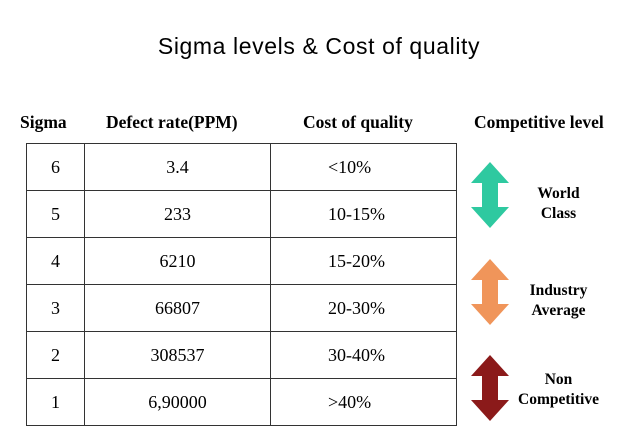  What do you see at coordinates (539, 122) in the screenshot?
I see `header-competitive-level: Competitive level` at bounding box center [539, 122].